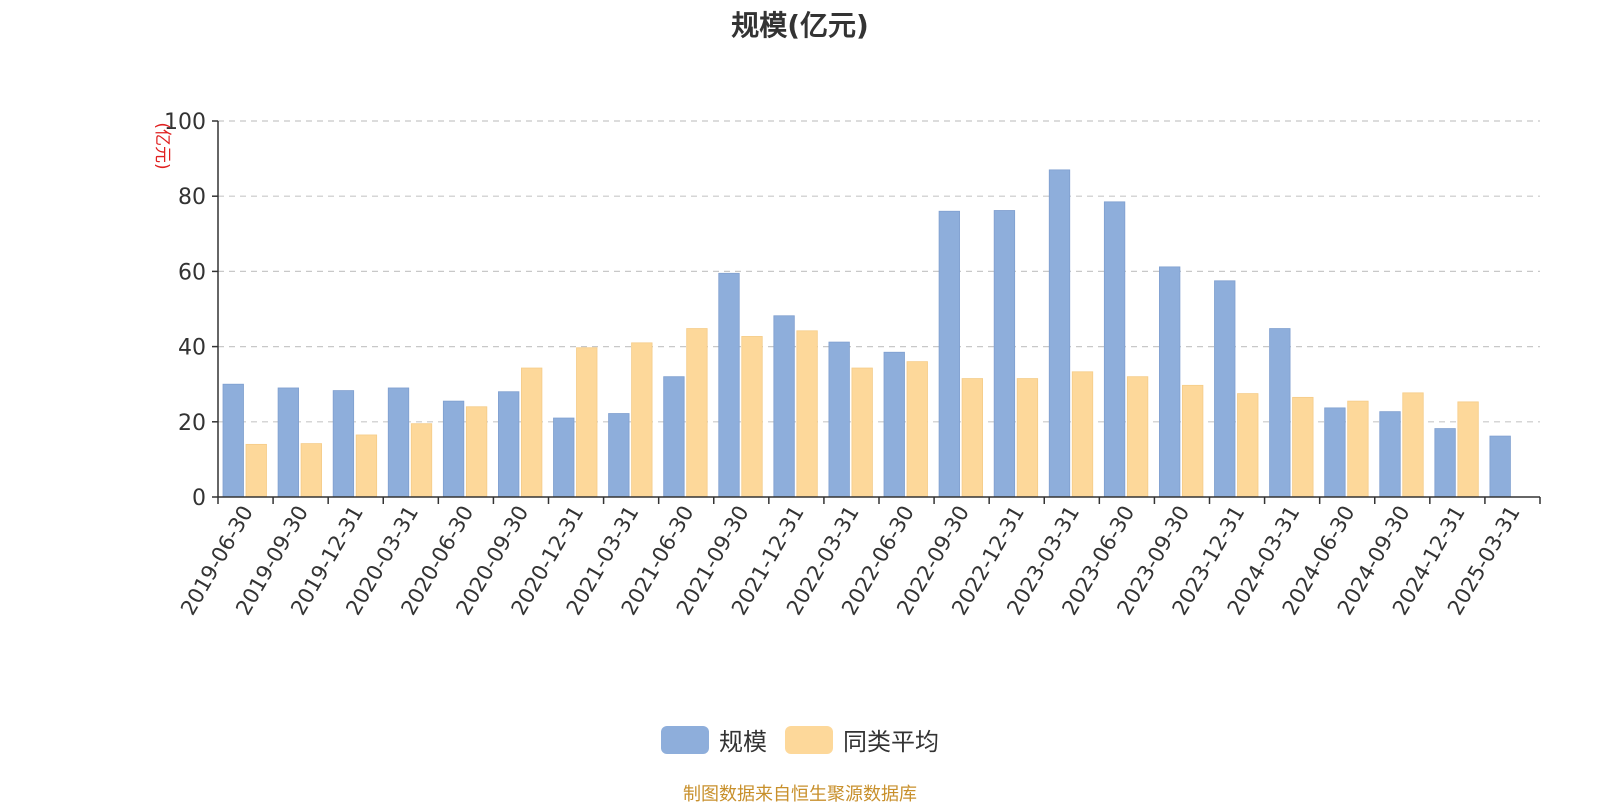  What do you see at coordinates (192, 272) in the screenshot?
I see `y-tick-label: 60` at bounding box center [192, 272].